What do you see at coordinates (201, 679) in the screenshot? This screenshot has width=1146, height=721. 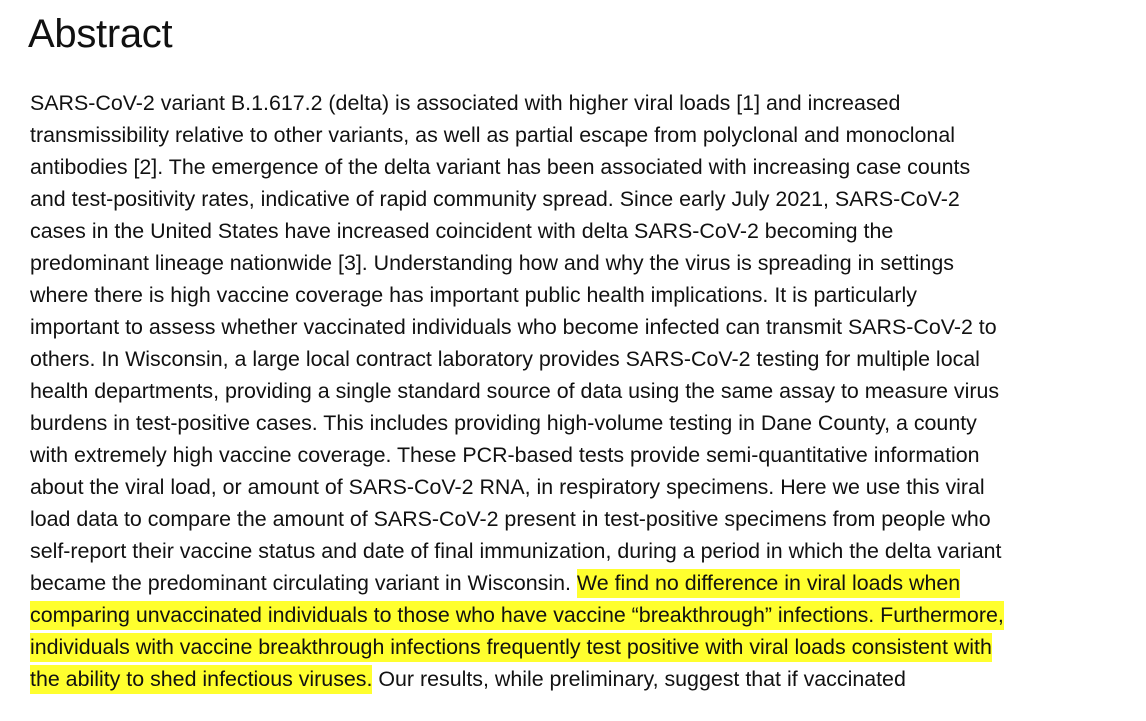 I see `highlighted-text: the ability to shed infectious viruses.` at bounding box center [201, 679].